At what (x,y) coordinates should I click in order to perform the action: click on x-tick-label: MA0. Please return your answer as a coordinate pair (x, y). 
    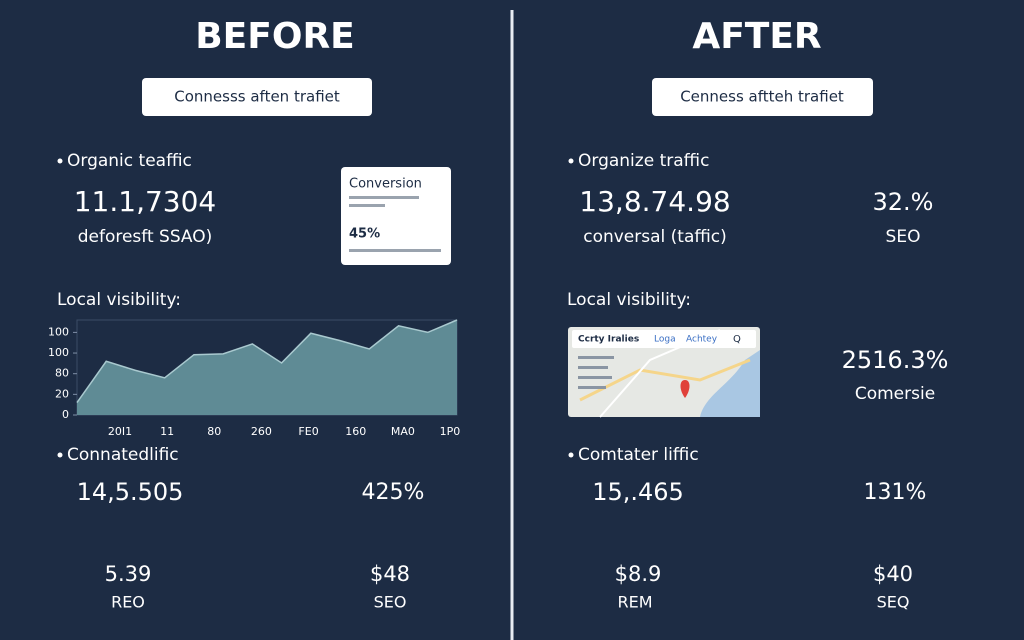
    Looking at the image, I should click on (403, 431).